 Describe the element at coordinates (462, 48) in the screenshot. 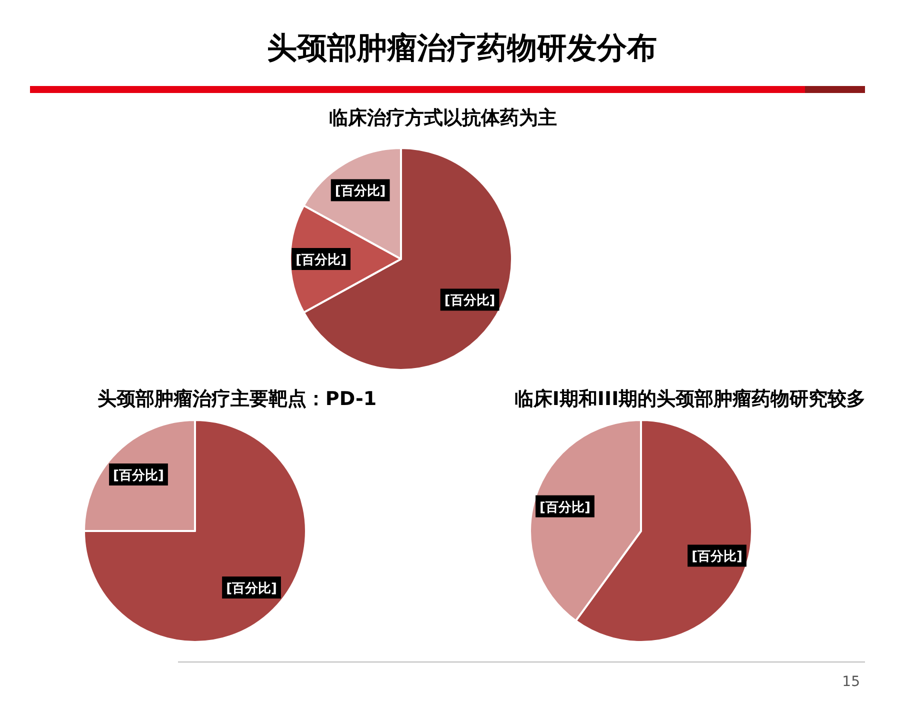

I see `text: 头颈部肿瘤治疗药物研发分布` at that location.